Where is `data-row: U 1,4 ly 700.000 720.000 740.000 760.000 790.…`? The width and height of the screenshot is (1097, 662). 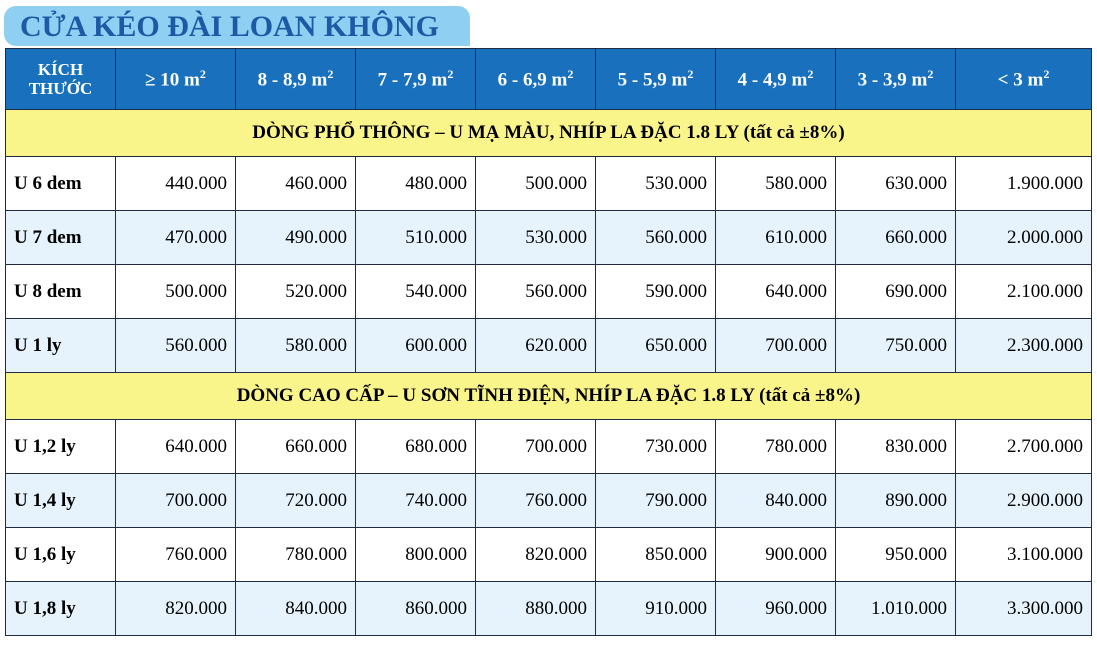
data-row: U 1,4 ly 700.000 720.000 740.000 760.000 790.… is located at coordinates (548, 500).